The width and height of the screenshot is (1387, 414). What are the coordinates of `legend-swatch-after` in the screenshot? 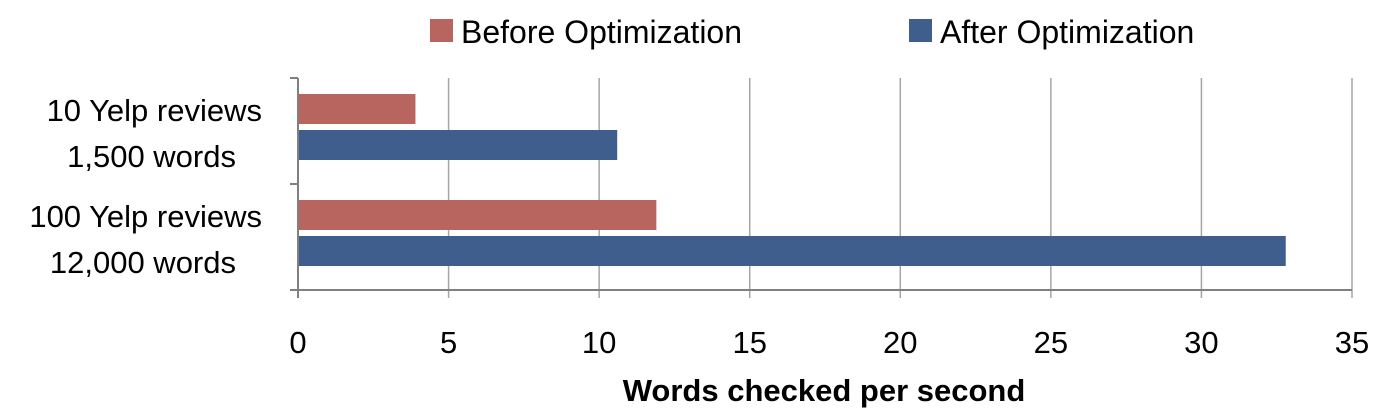 It's located at (920, 30).